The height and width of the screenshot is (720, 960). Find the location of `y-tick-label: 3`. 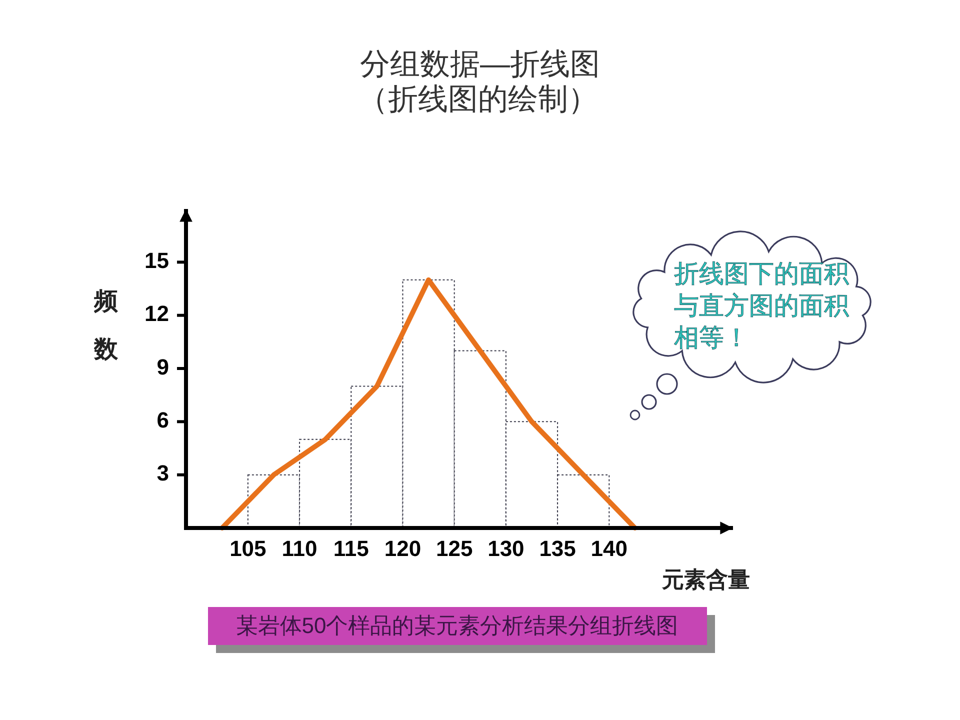

y-tick-label: 3 is located at coordinates (162, 473).